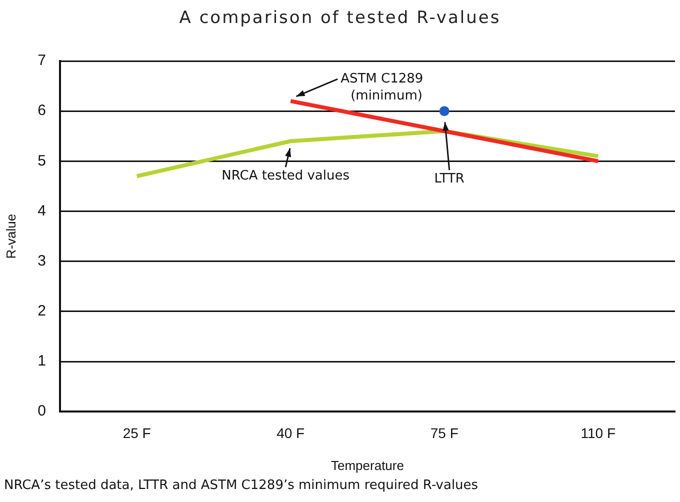 This screenshot has width=680, height=502. Describe the element at coordinates (42, 361) in the screenshot. I see `y-tick-label: 1` at that location.